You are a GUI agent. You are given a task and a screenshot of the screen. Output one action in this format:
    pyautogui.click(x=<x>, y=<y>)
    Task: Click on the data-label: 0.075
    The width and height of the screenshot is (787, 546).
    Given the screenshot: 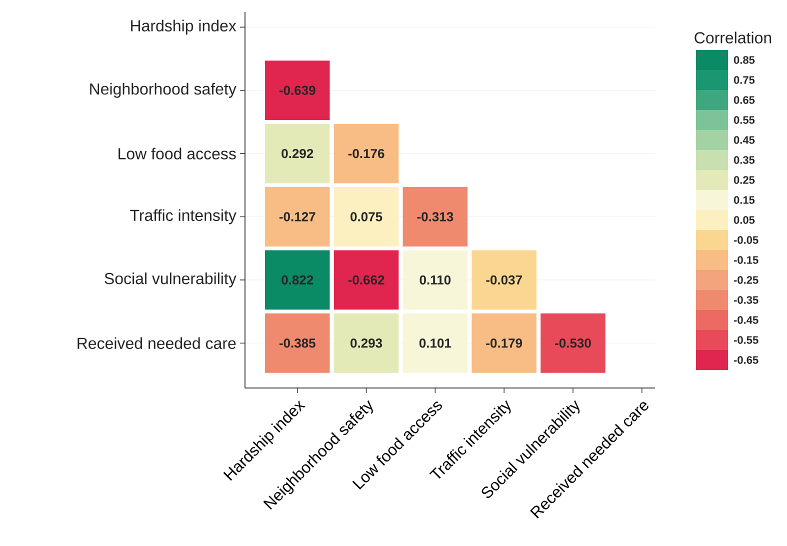 What is the action you would take?
    pyautogui.click(x=366, y=217)
    